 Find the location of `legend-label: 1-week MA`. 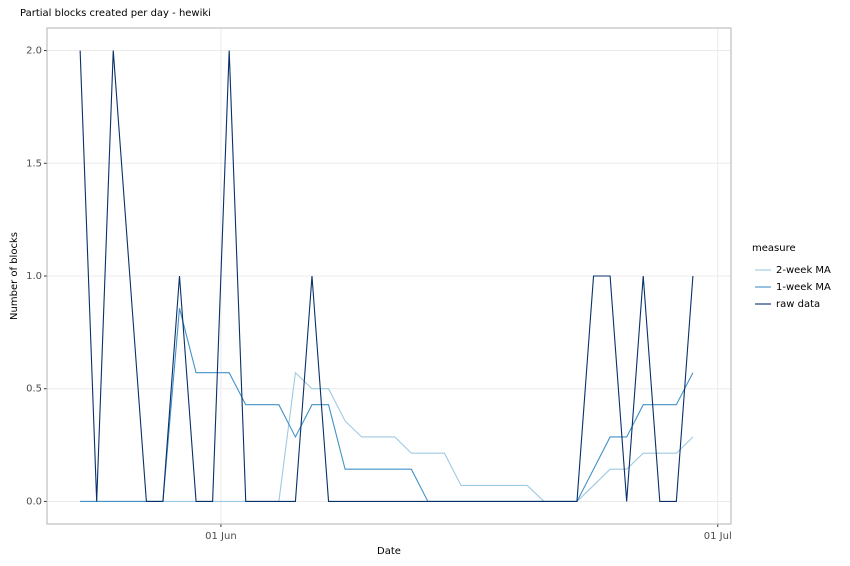

legend-label: 1-week MA is located at coordinates (803, 287).